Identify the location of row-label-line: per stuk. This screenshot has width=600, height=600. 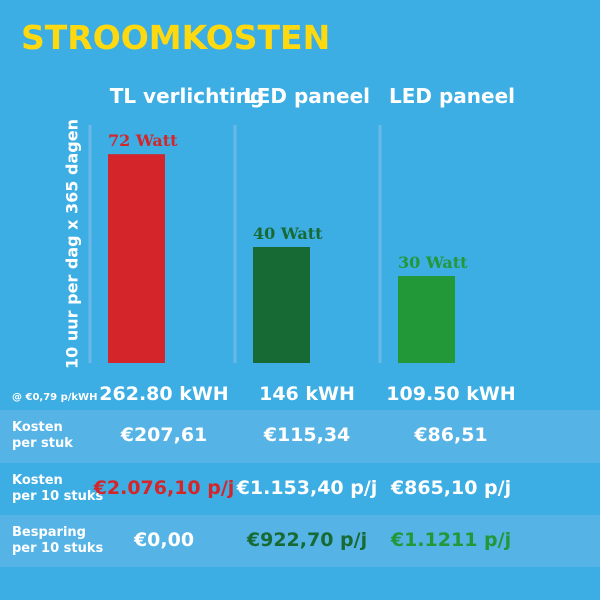
(42, 443).